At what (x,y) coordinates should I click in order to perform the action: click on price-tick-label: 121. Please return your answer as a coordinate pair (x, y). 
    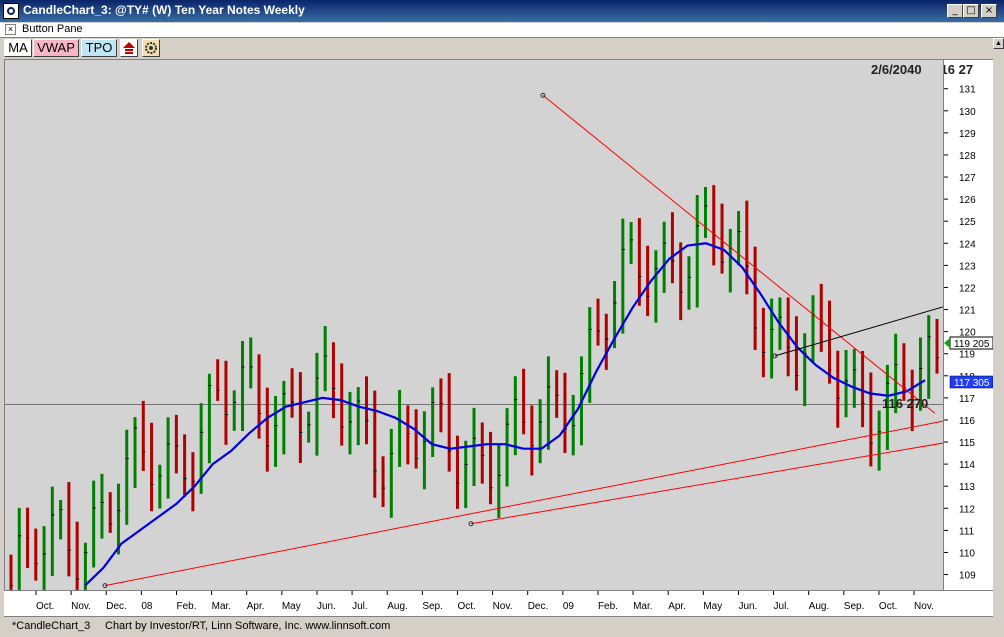
    Looking at the image, I should click on (967, 311).